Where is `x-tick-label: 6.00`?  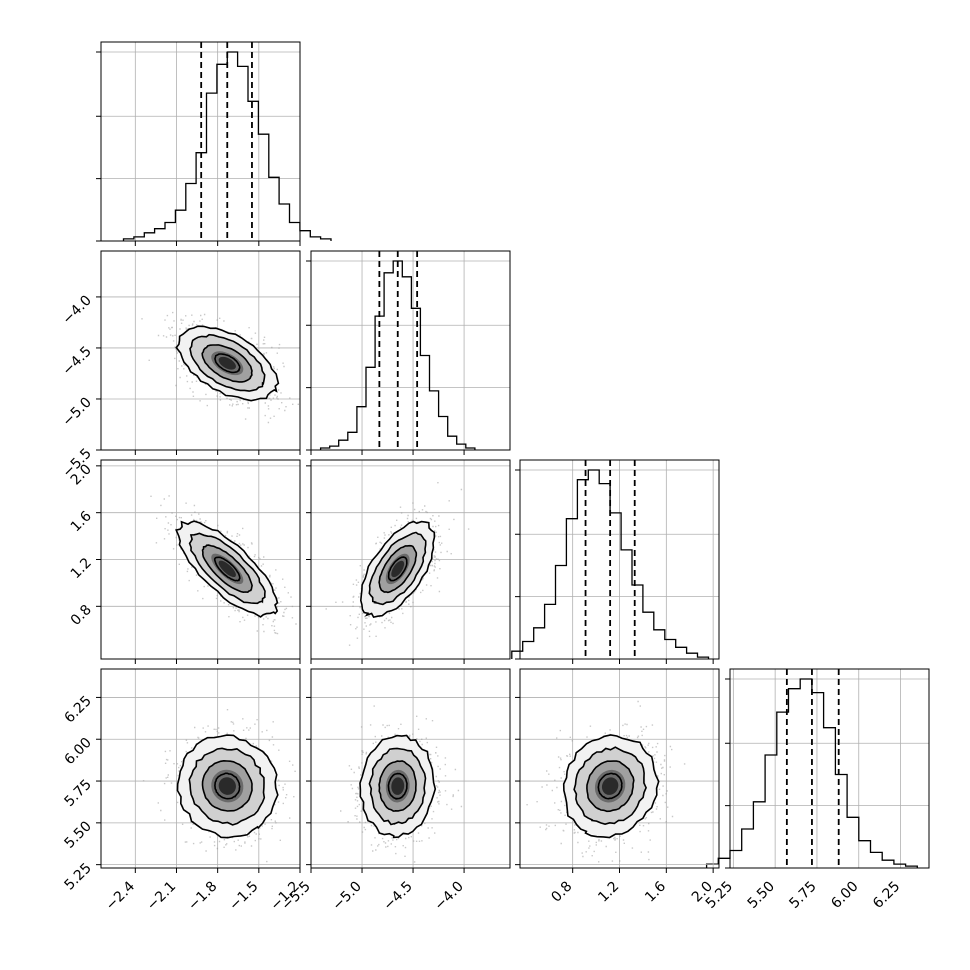 x-tick-label: 6.00 is located at coordinates (844, 895).